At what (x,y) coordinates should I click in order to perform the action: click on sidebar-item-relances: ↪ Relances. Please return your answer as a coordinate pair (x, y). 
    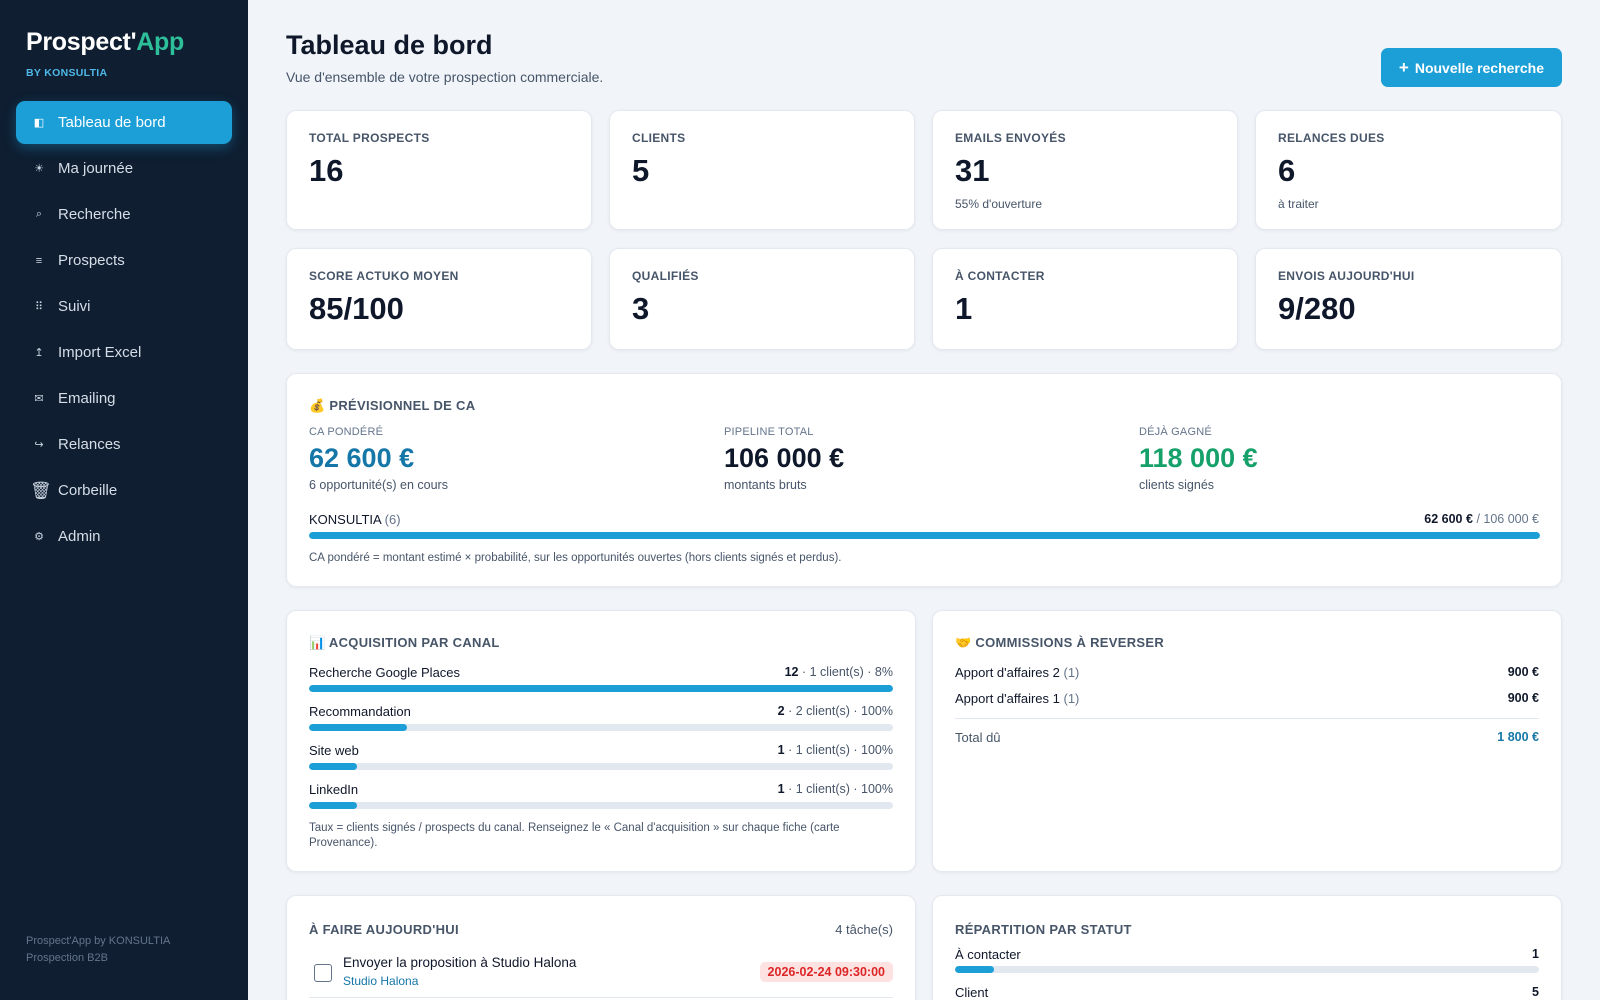
    Looking at the image, I should click on (124, 444).